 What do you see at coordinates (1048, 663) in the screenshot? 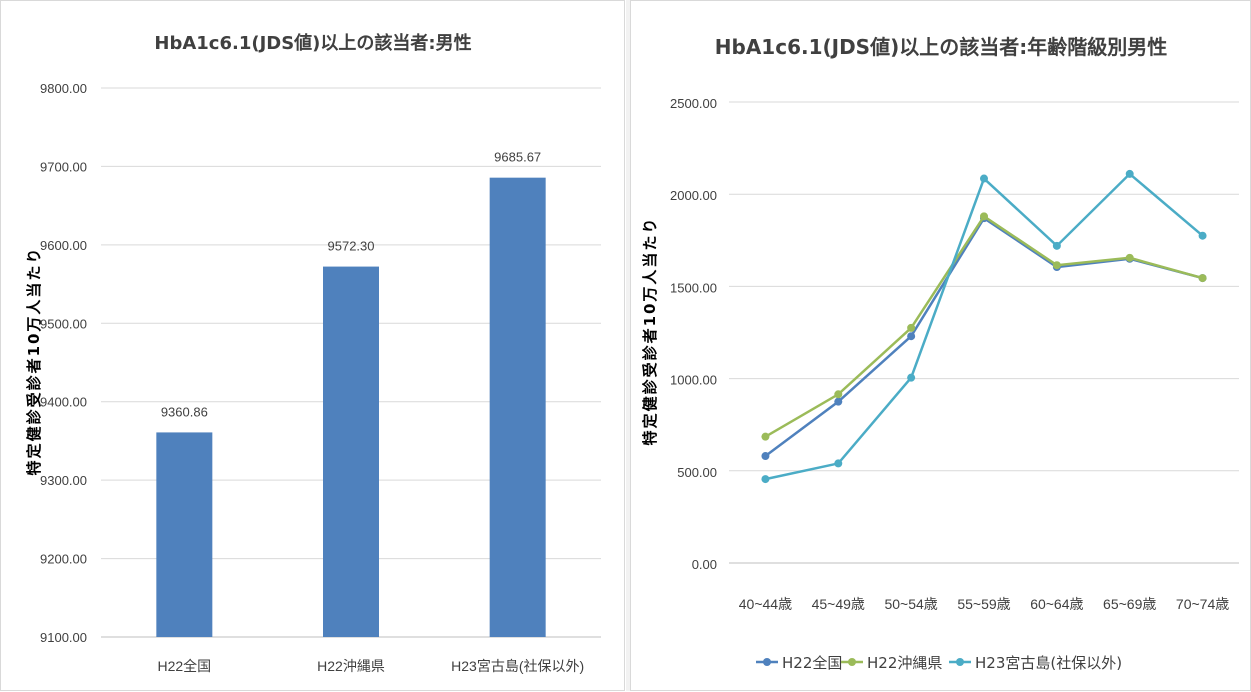
I see `legend-label: H23宮古島(社保以外)` at bounding box center [1048, 663].